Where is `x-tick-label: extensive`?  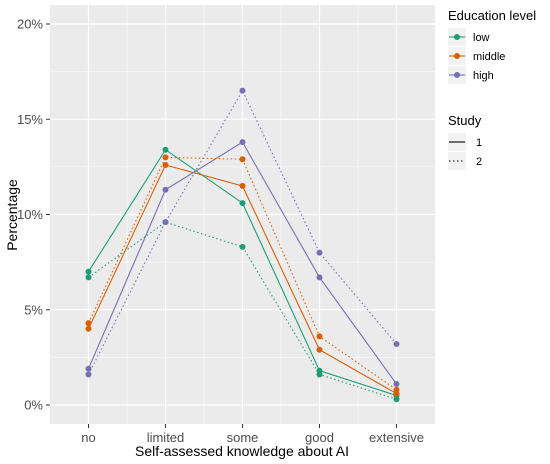
x-tick-label: extensive is located at coordinates (396, 437).